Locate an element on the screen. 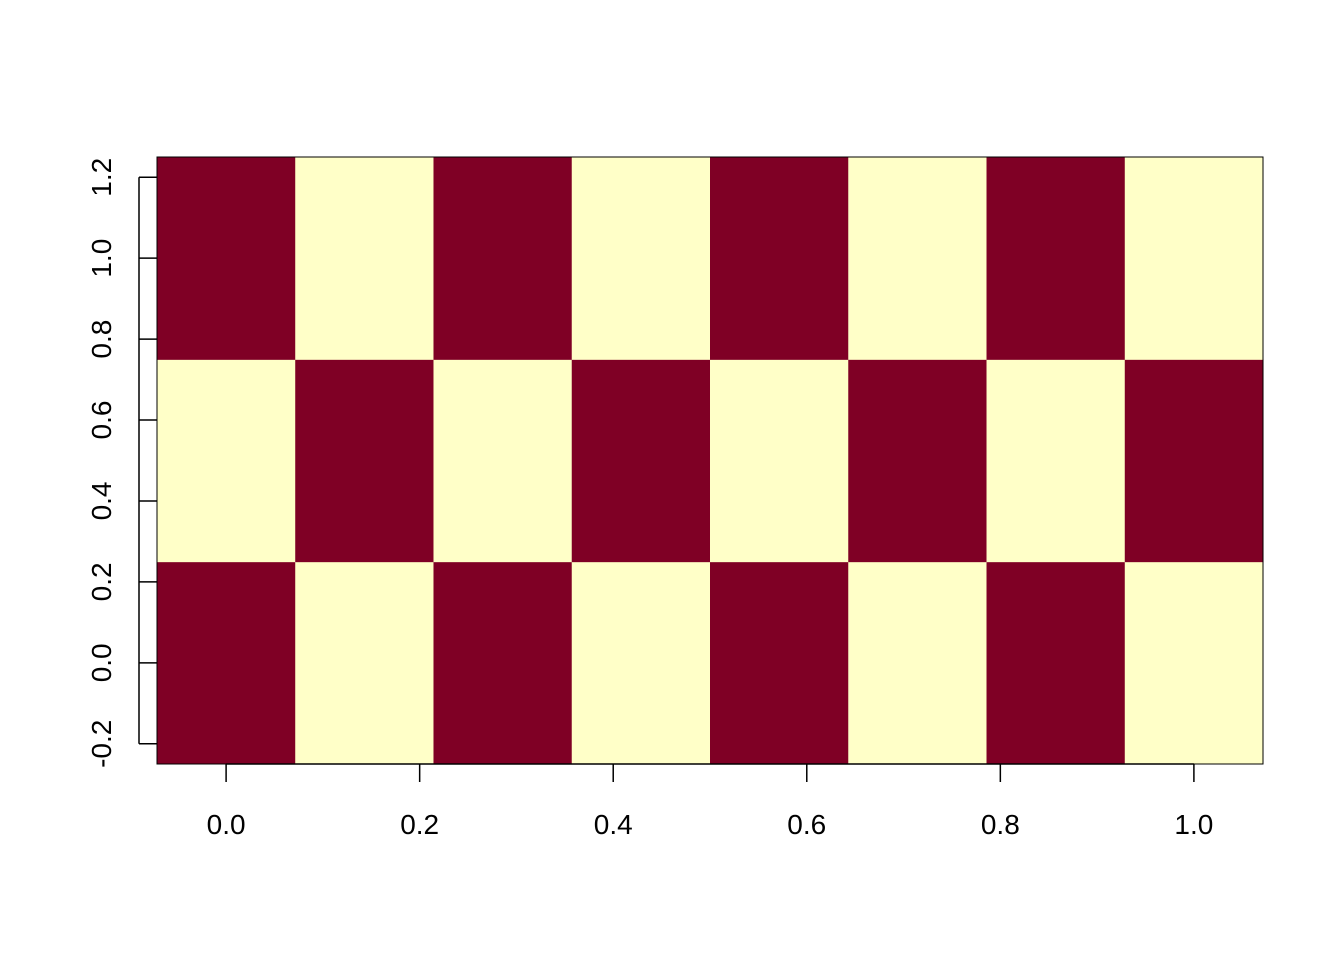 The width and height of the screenshot is (1344, 960). y-tick-label: 0.0 is located at coordinates (101, 662).